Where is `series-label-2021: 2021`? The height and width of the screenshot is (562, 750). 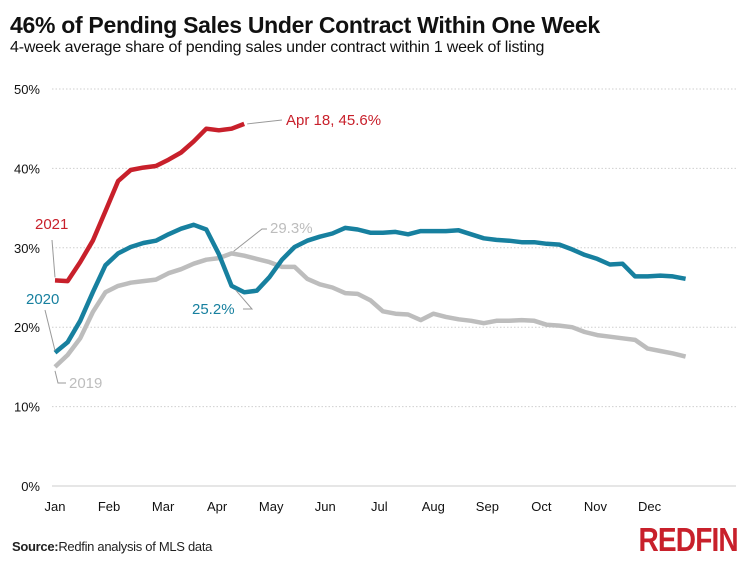
series-label-2021: 2021 is located at coordinates (51, 224).